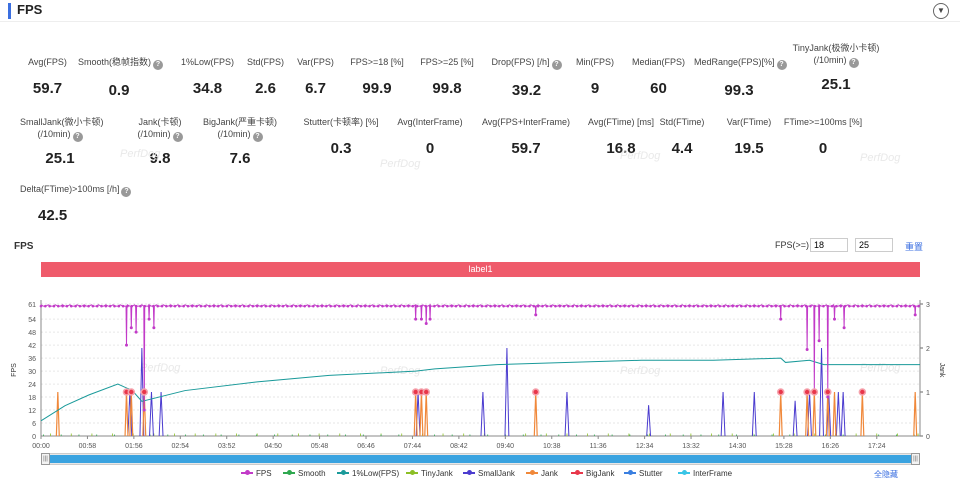  Describe the element at coordinates (45, 459) in the screenshot. I see `scroll-handle-left: |||` at that location.